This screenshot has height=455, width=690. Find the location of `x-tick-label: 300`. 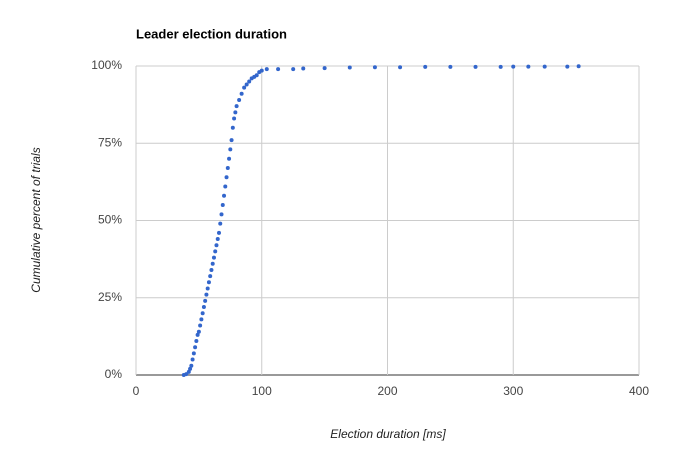

x-tick-label: 300 is located at coordinates (513, 391).